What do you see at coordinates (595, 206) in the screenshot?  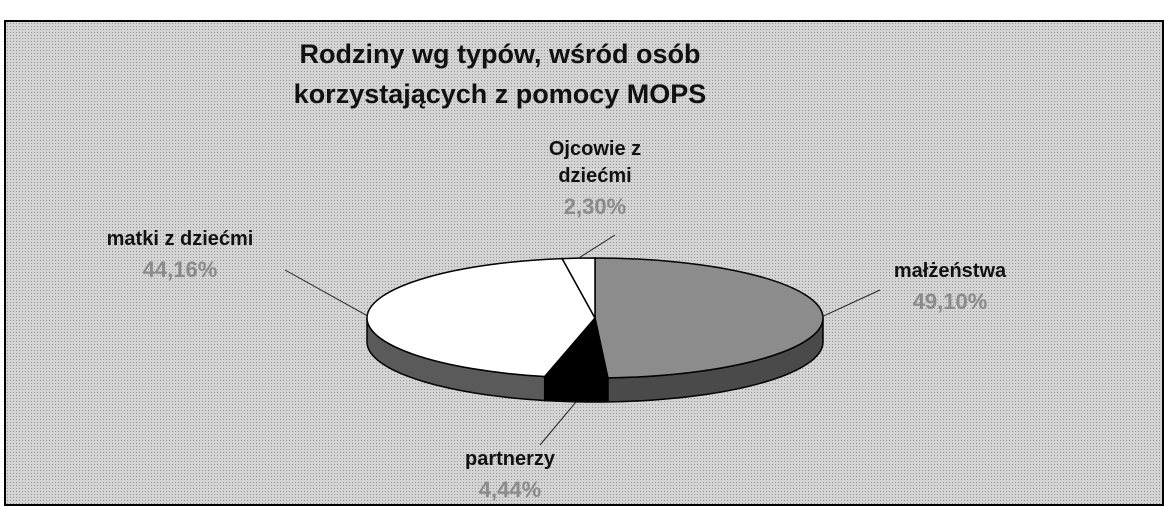 I see `value-label: 2,30%` at bounding box center [595, 206].